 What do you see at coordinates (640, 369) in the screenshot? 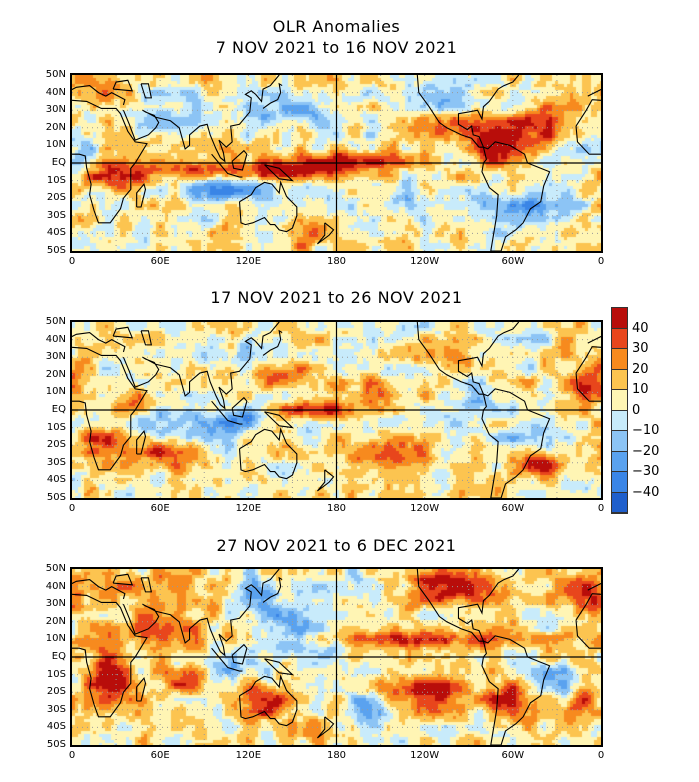
I see `colorbar-label: 20` at bounding box center [640, 369].